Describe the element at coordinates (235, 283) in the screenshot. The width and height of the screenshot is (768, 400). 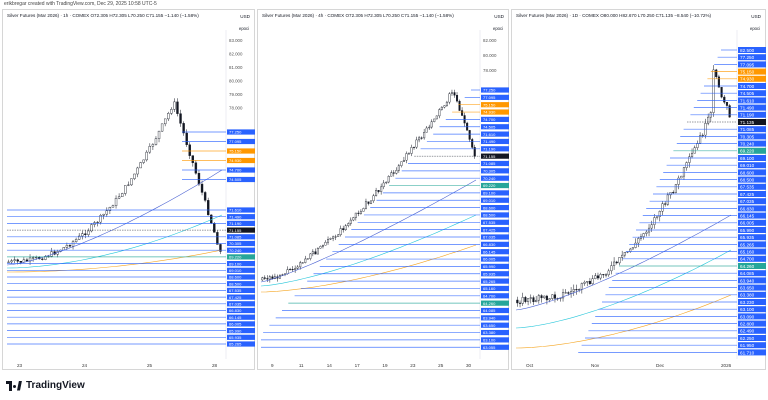
I see `price-level-label: 68.500` at that location.